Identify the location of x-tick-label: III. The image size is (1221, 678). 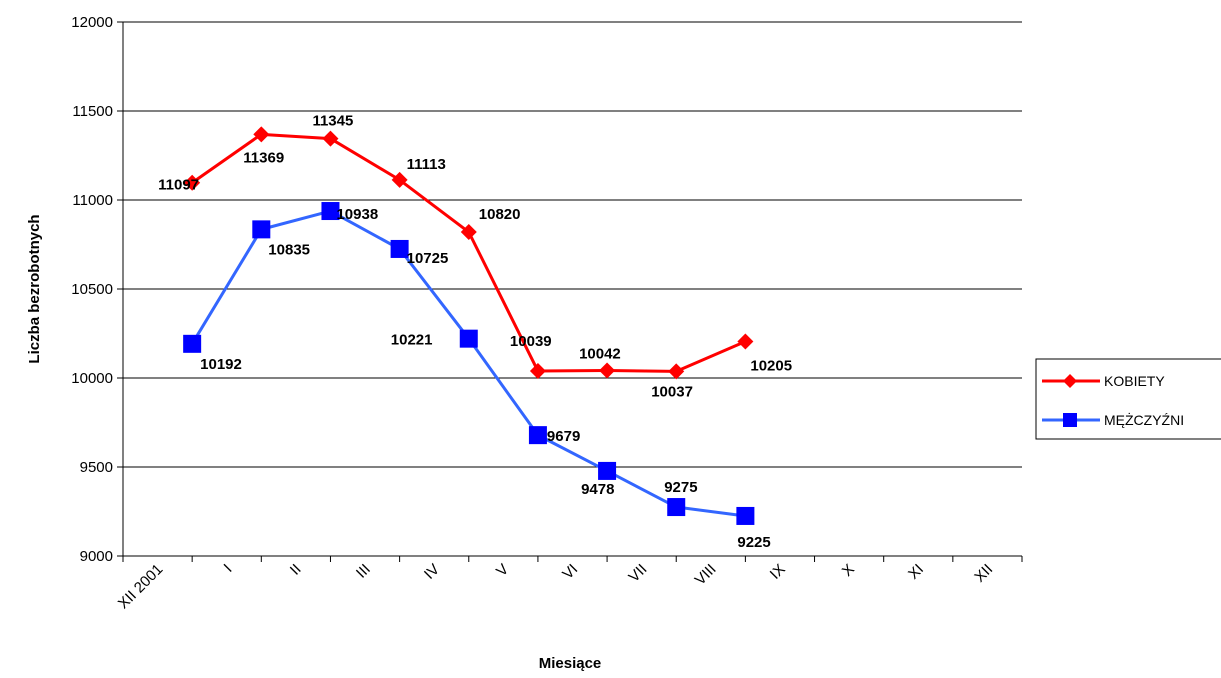
(363, 571).